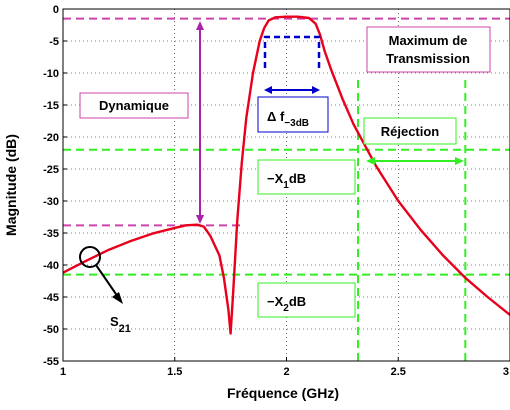  I want to click on x-tick-label: 1.5, so click(174, 372).